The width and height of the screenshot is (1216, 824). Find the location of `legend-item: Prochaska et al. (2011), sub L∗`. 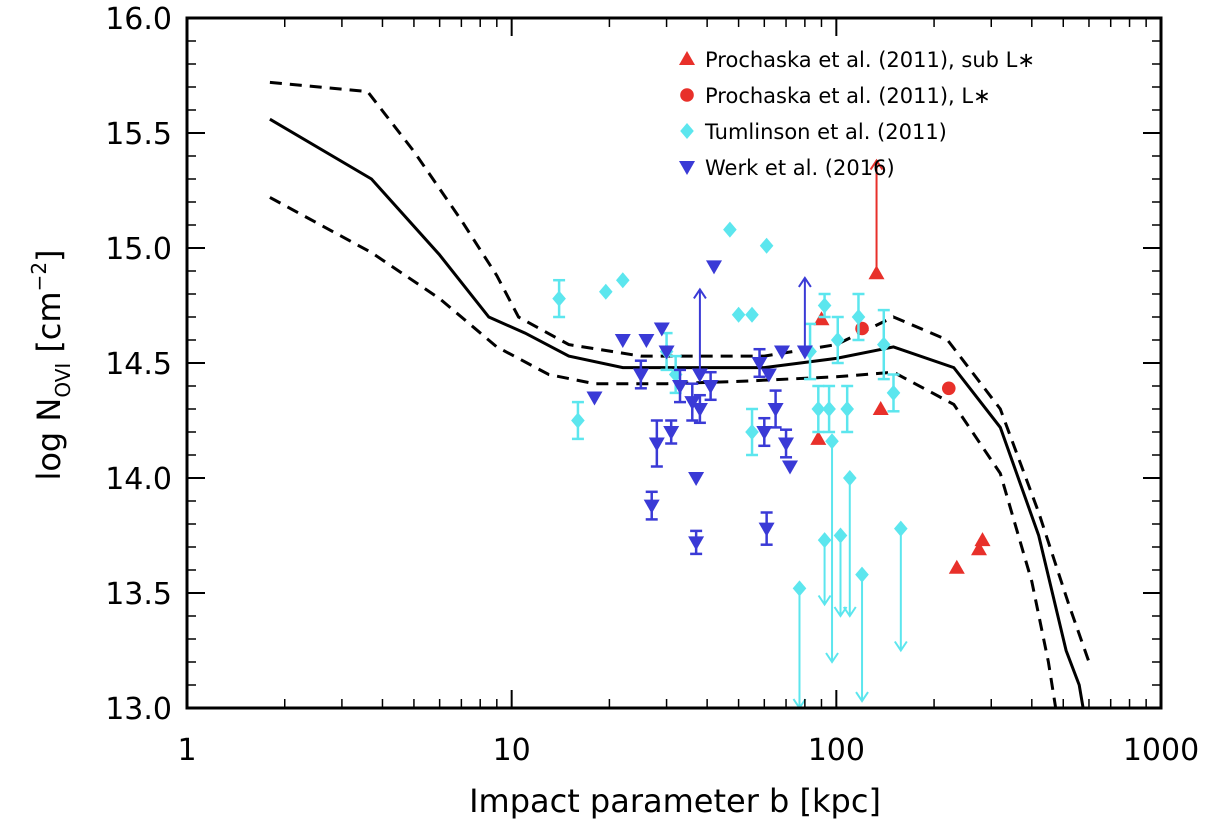

legend-item: Prochaska et al. (2011), sub L∗ is located at coordinates (857, 60).